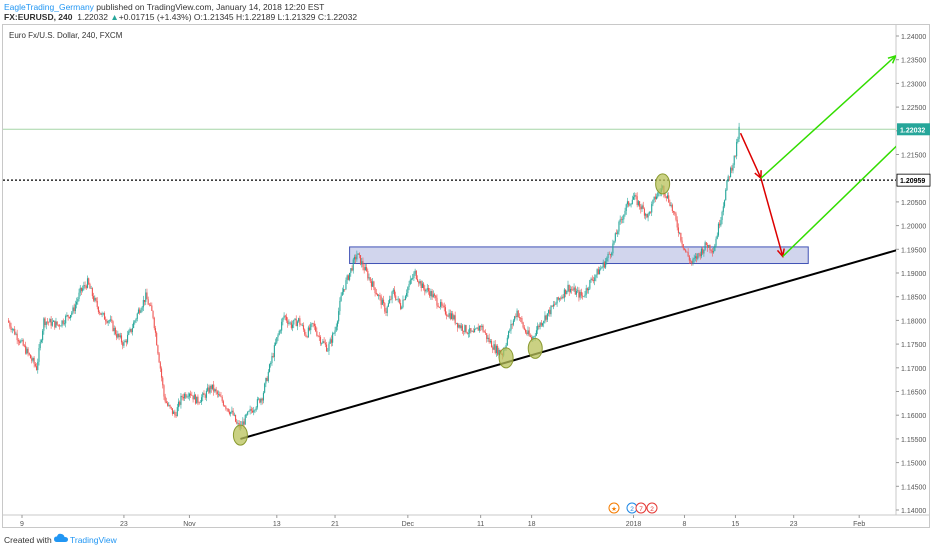 The height and width of the screenshot is (550, 932). Describe the element at coordinates (913, 250) in the screenshot. I see `price-tick-label: 1.19500` at that location.